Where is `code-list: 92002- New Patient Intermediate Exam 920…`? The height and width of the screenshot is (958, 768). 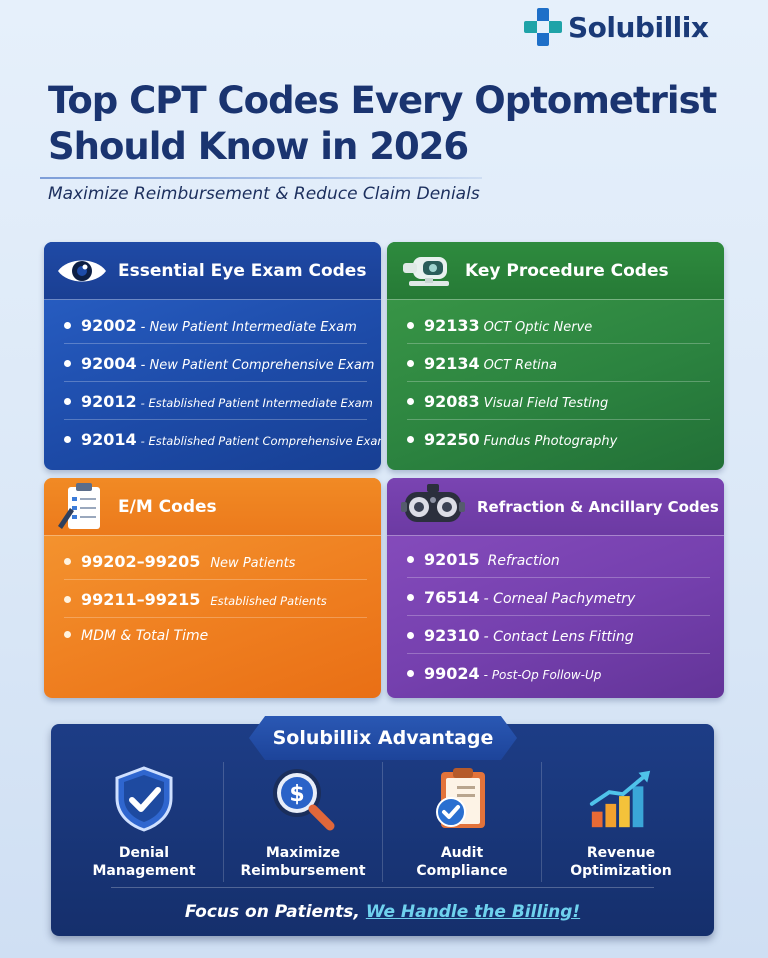 code-list: 92002- New Patient Intermediate Exam 920… is located at coordinates (212, 379).